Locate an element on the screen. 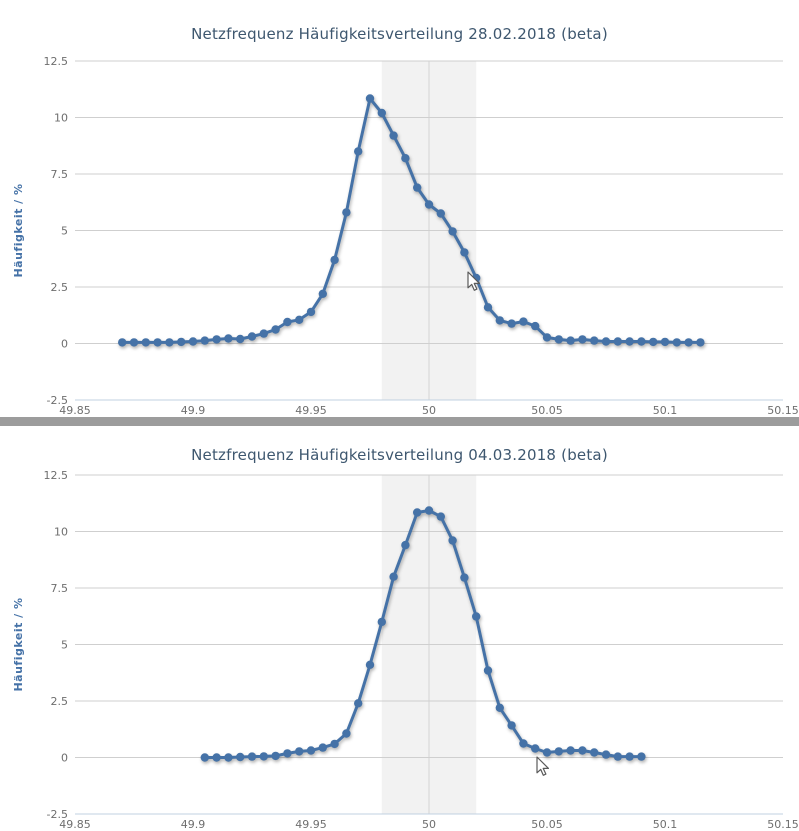 The width and height of the screenshot is (799, 831). y-axis-title: Häufigkeit / % is located at coordinates (18, 230).